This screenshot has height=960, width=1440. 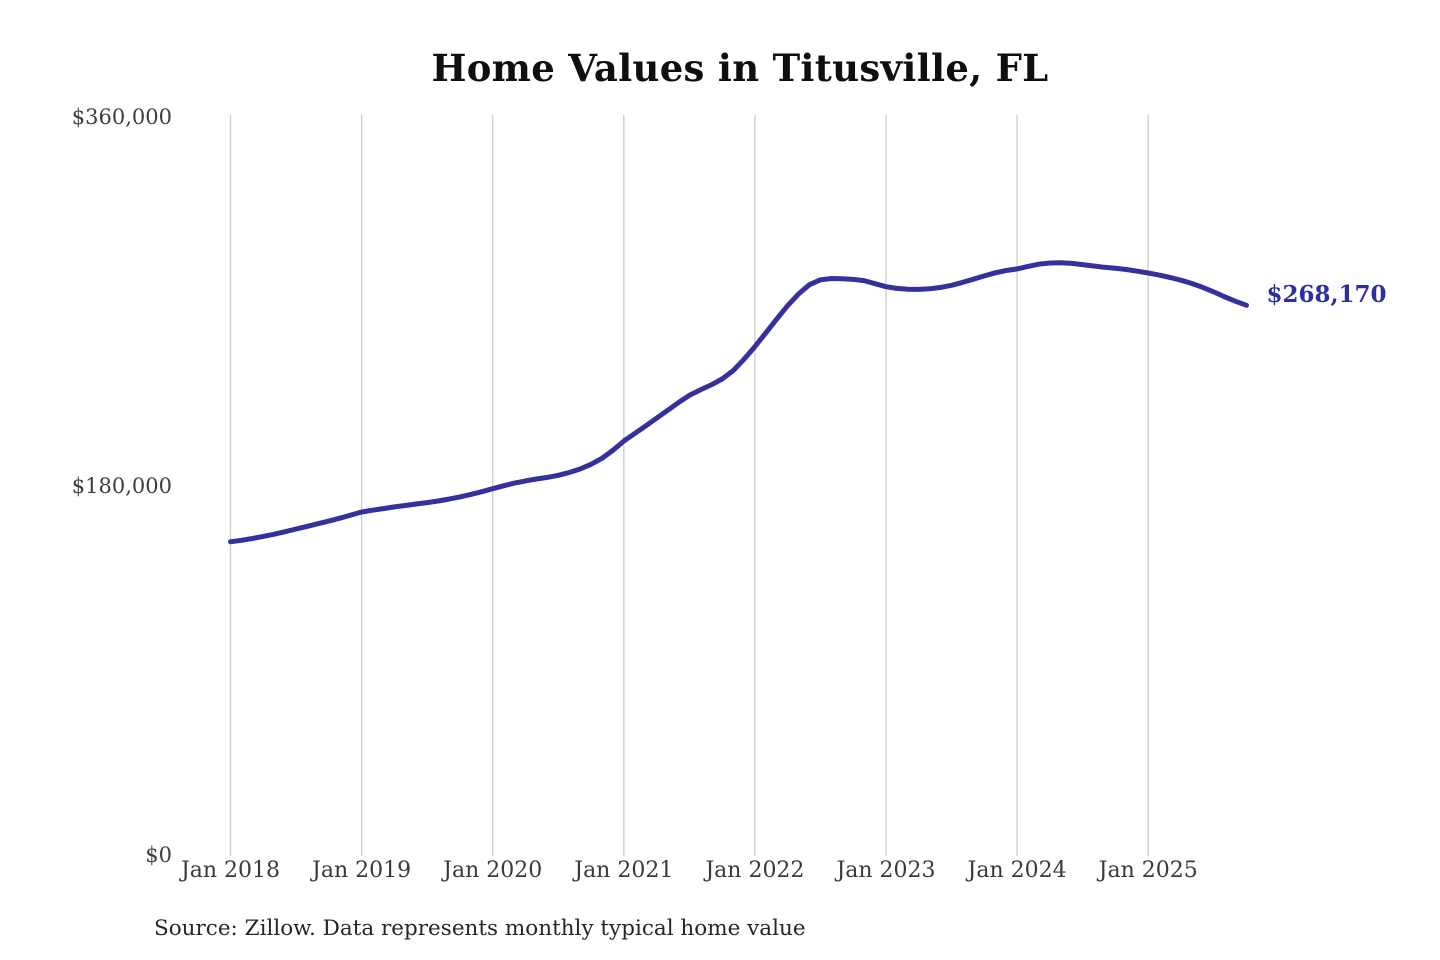 What do you see at coordinates (493, 870) in the screenshot?
I see `x-axis-label: Jan 2020` at bounding box center [493, 870].